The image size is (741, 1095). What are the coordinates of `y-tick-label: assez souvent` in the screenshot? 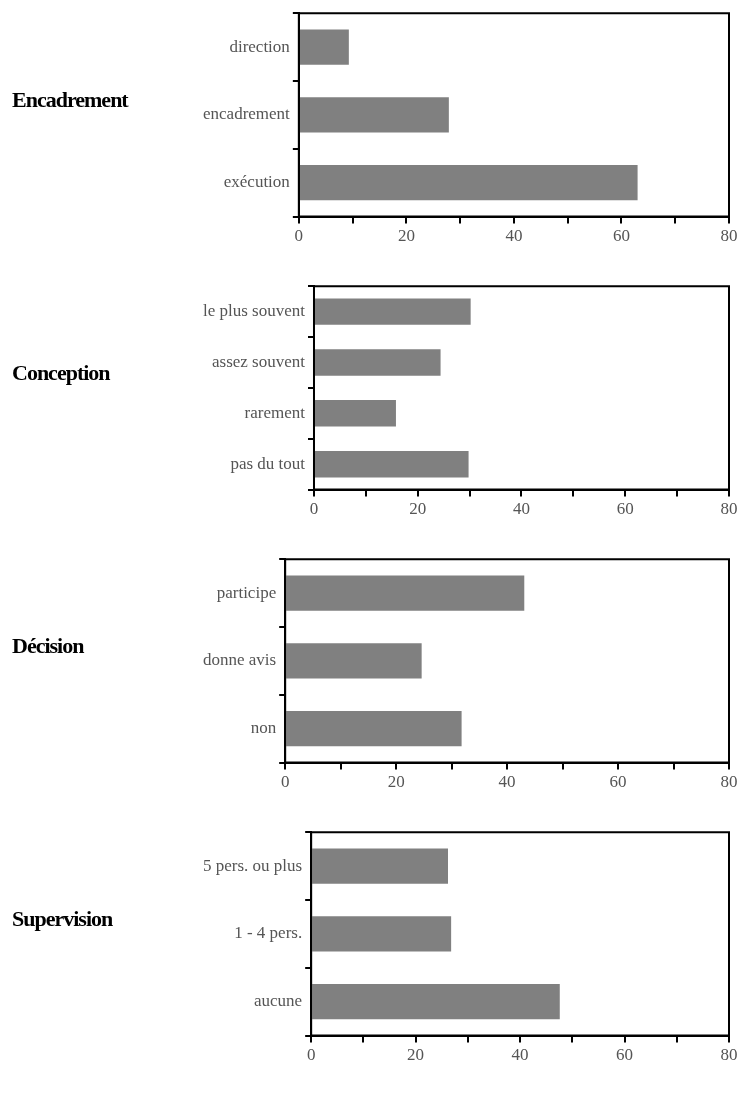 It's located at (258, 361).